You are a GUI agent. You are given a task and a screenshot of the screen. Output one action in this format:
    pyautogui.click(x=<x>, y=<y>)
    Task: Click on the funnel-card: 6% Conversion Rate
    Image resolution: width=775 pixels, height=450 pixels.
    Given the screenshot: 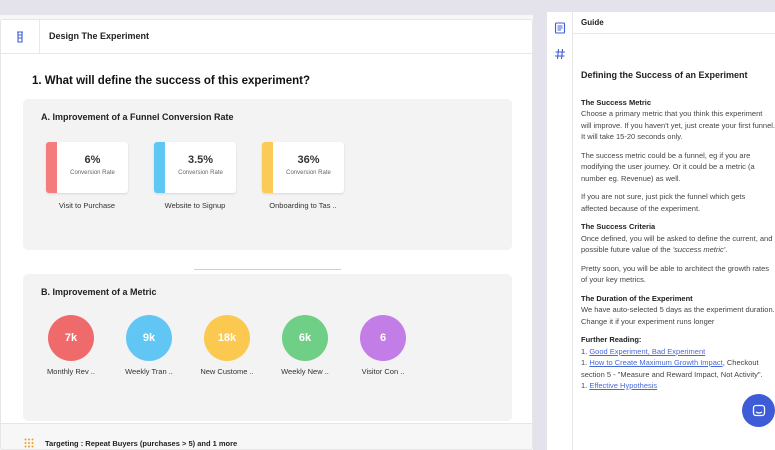 What is the action you would take?
    pyautogui.click(x=87, y=167)
    